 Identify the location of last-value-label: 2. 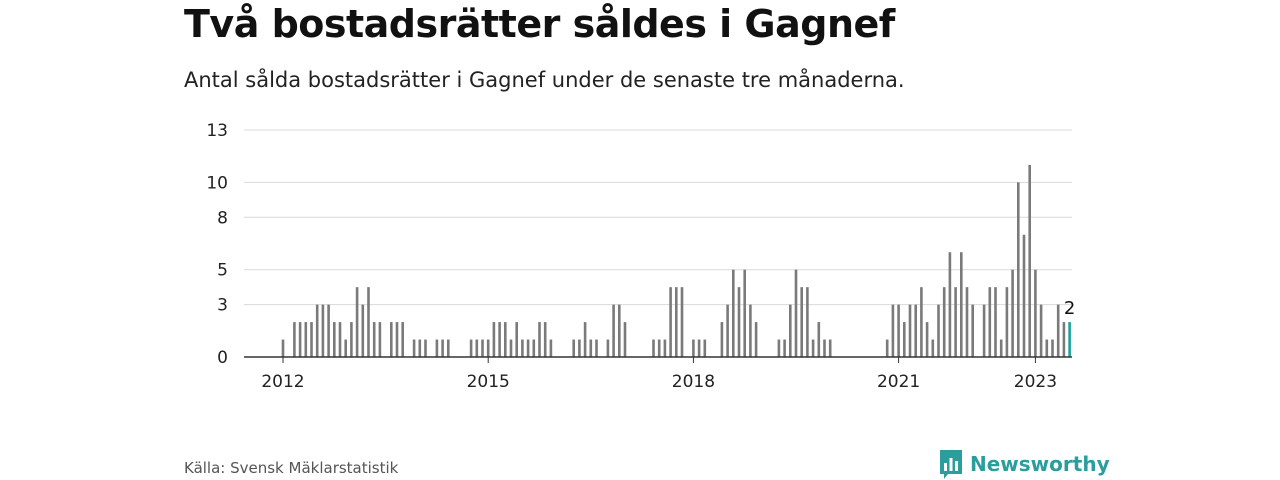
(1069, 308).